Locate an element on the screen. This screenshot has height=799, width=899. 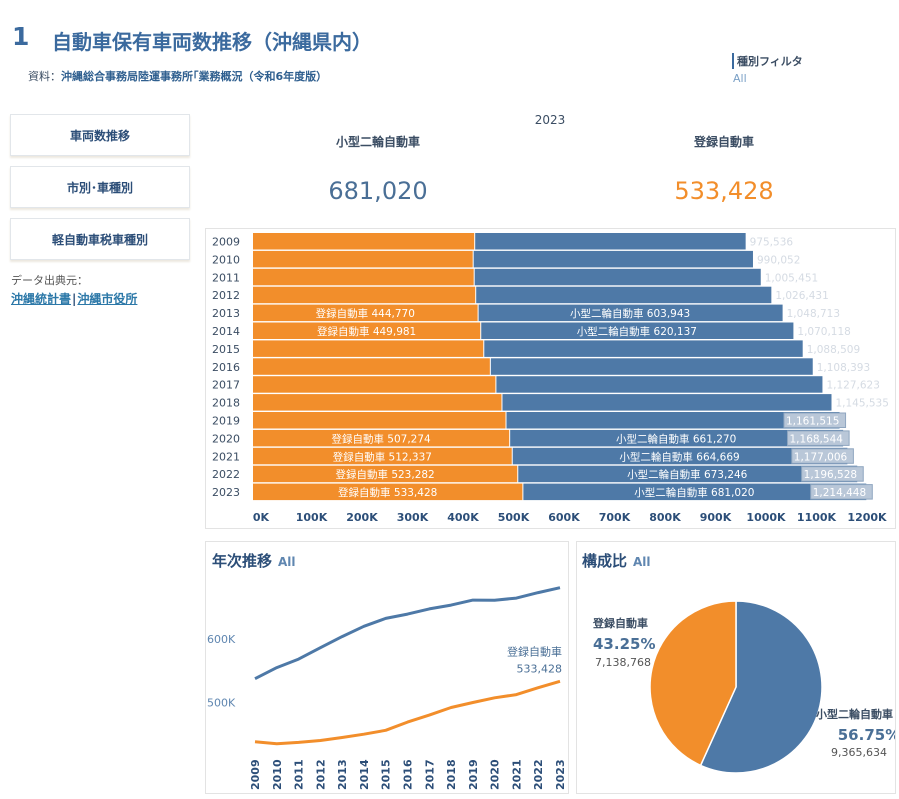
x-tick-label: 2010 is located at coordinates (277, 774).